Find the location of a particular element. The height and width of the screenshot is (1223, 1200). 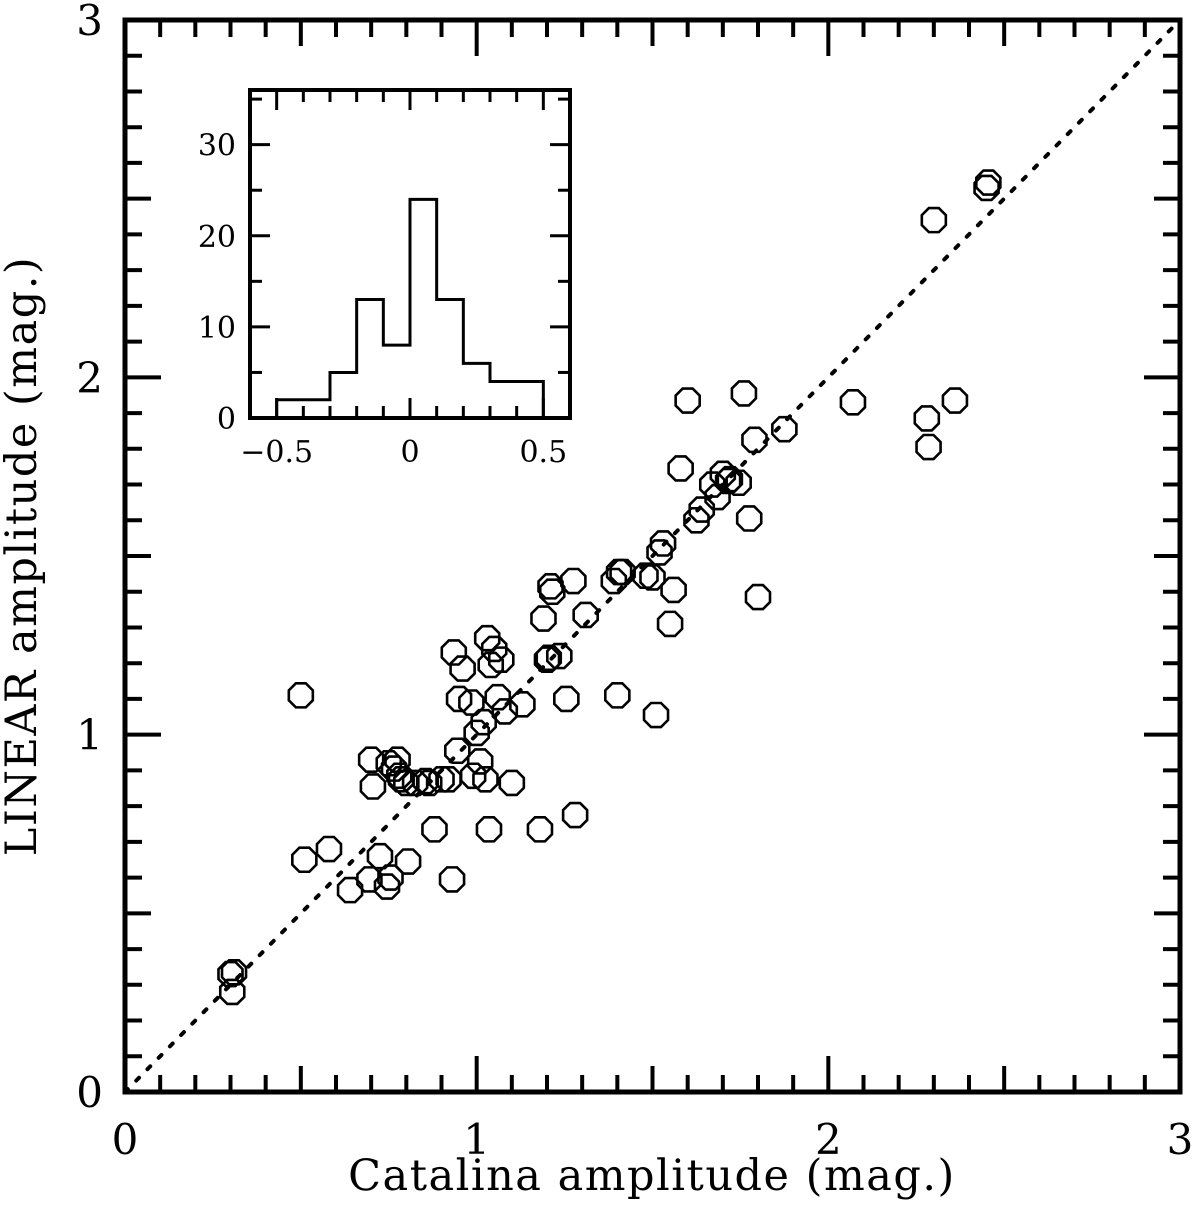

x-axis-title: Catalina amplitude (mag.) is located at coordinates (652, 1176).